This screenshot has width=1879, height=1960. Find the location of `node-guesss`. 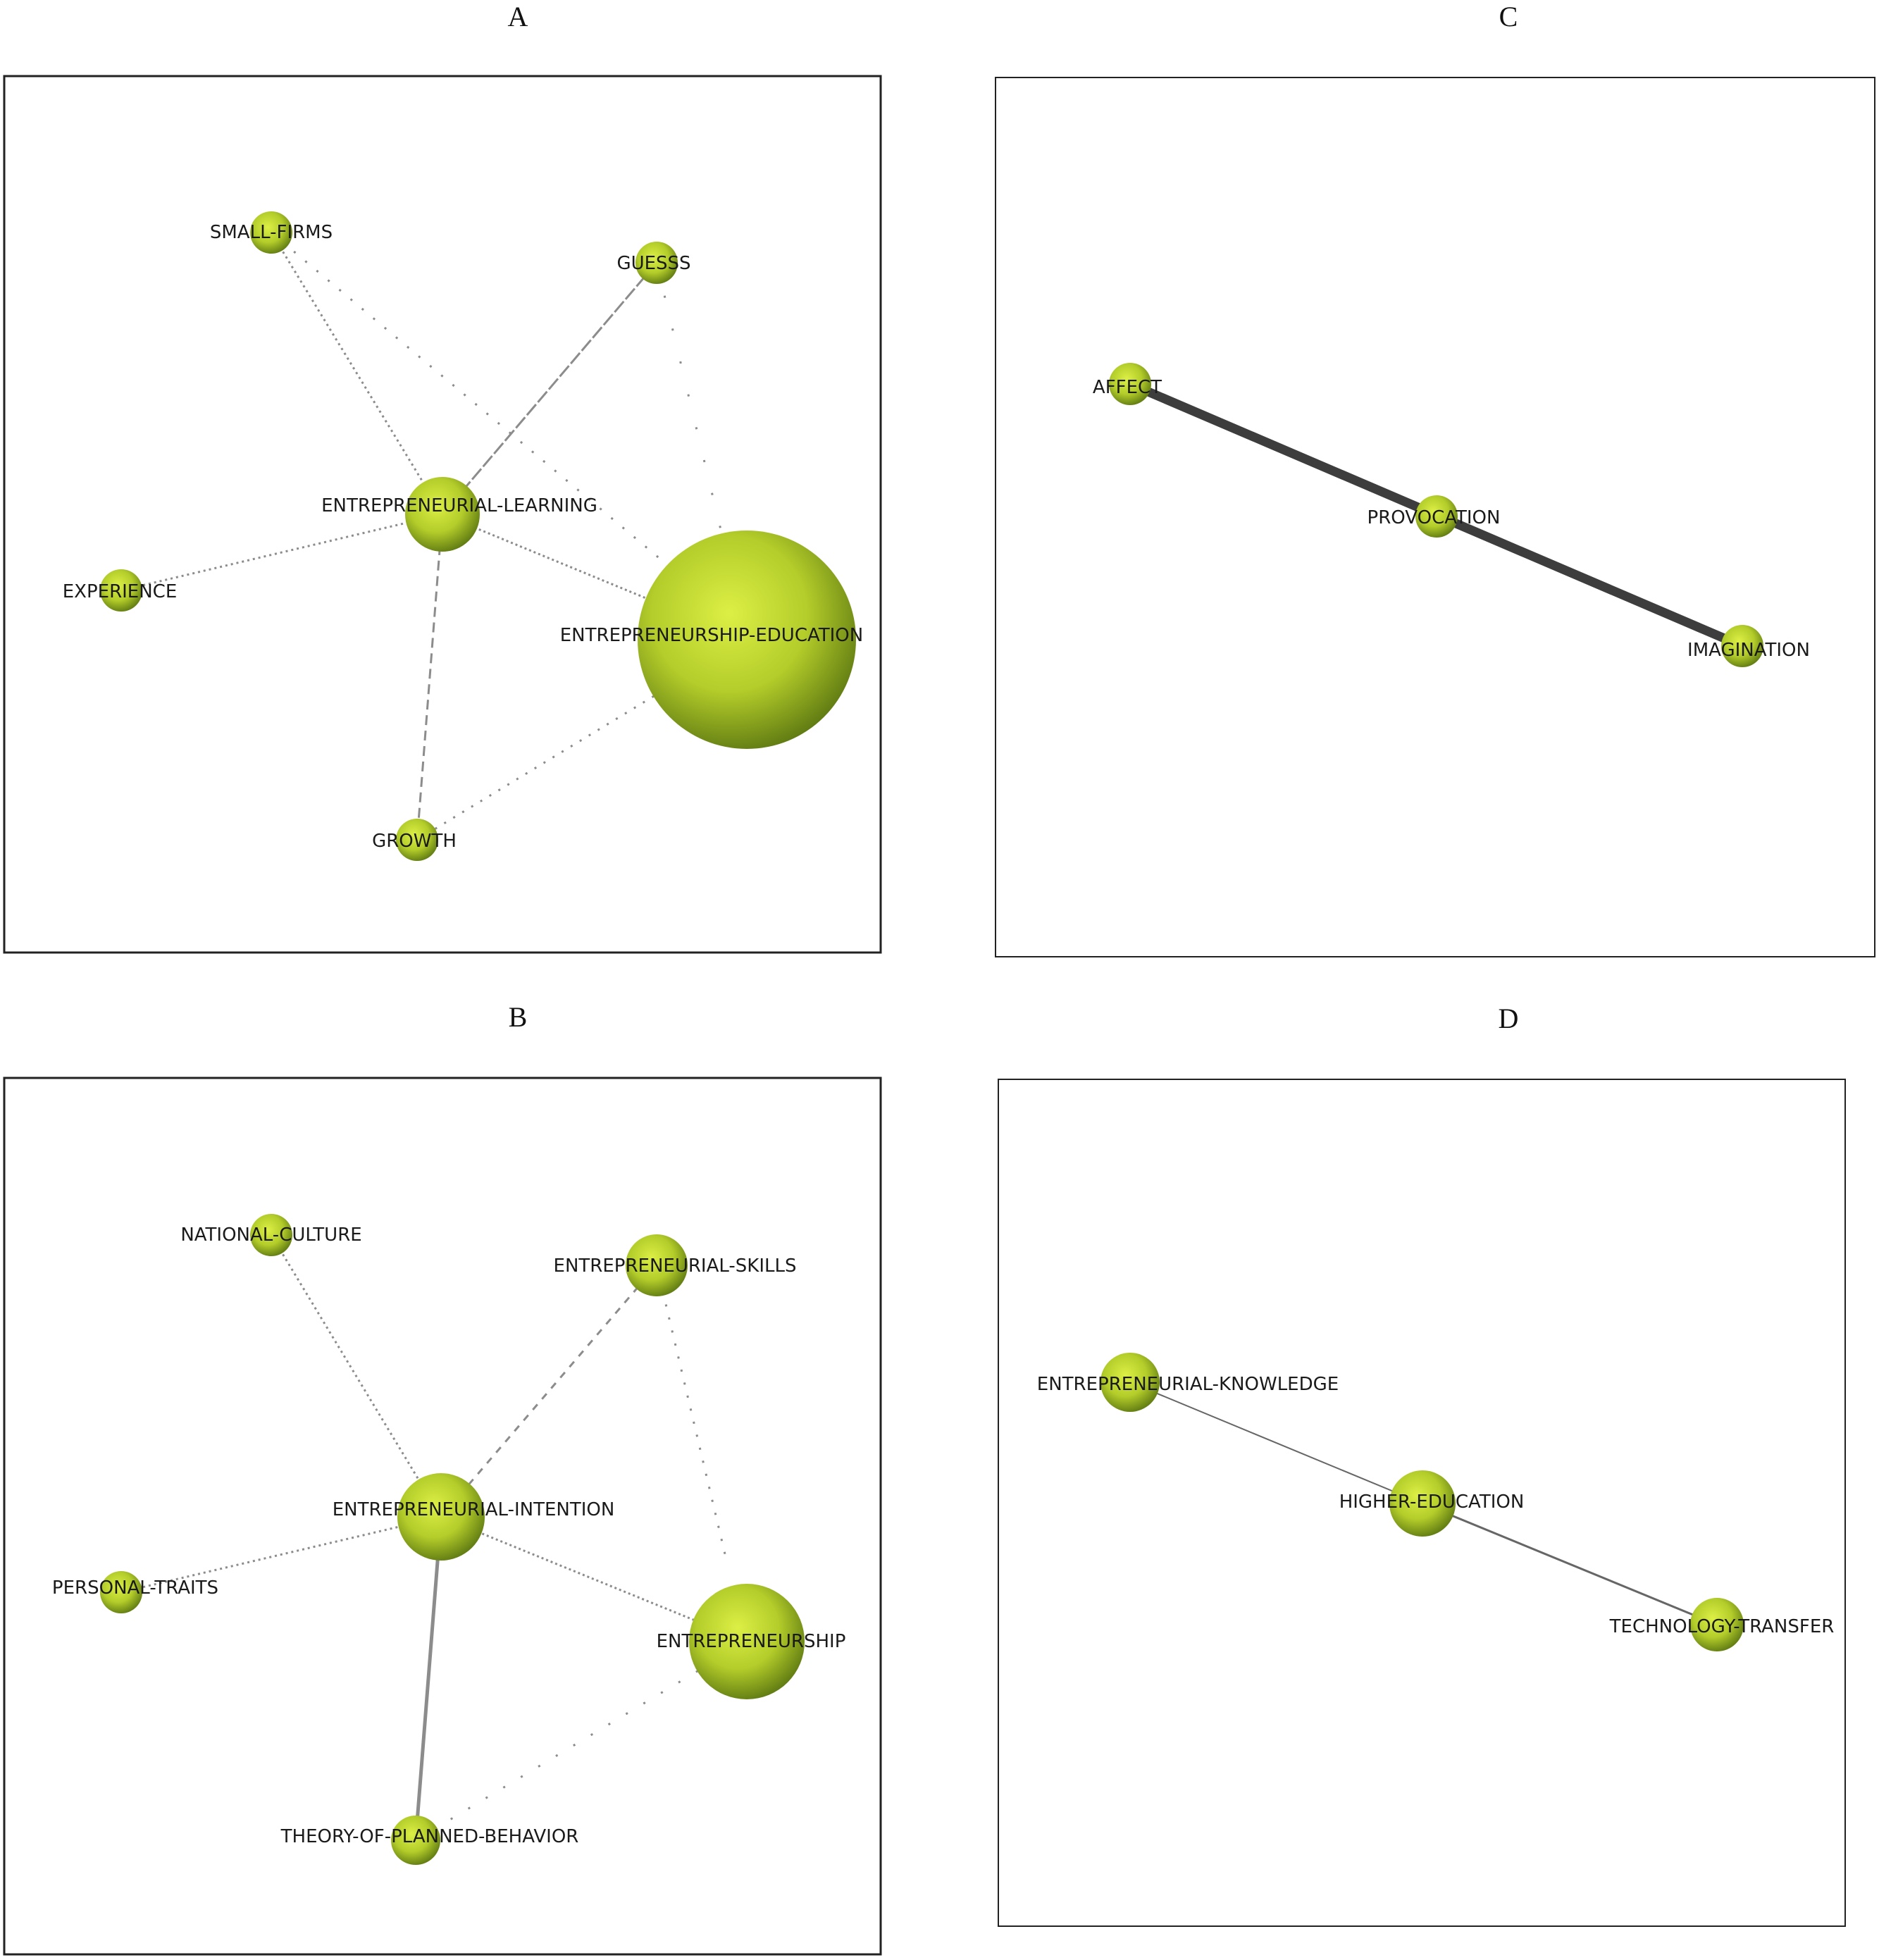

node-guesss is located at coordinates (656, 263).